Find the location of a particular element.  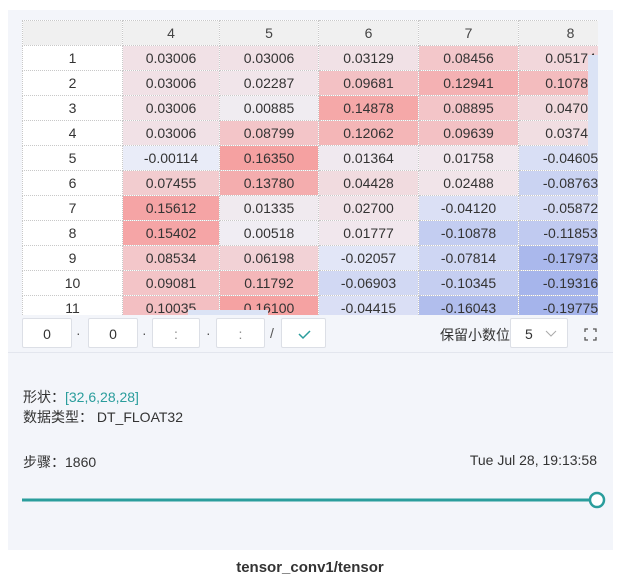

table-row: 1 0.03006 0.03006 0.03129 0.08456 0.05174 is located at coordinates (310, 58).